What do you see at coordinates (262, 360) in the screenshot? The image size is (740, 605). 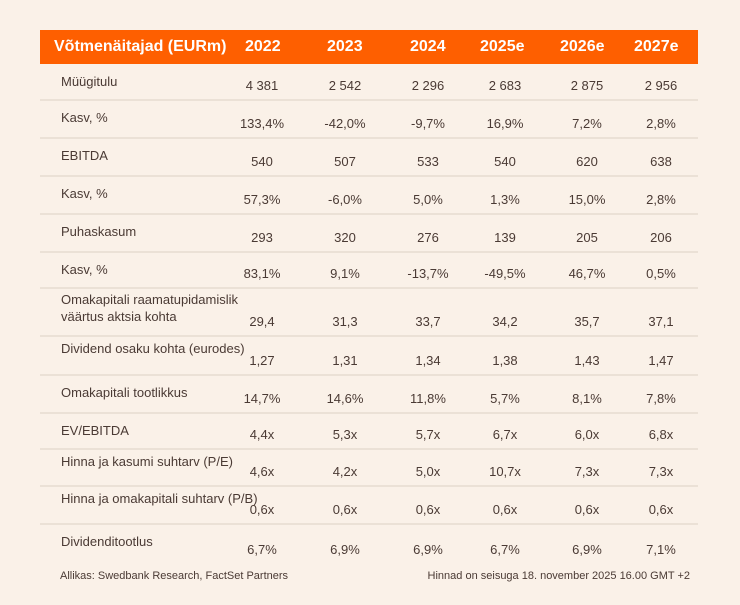 I see `row-value: 1,27` at bounding box center [262, 360].